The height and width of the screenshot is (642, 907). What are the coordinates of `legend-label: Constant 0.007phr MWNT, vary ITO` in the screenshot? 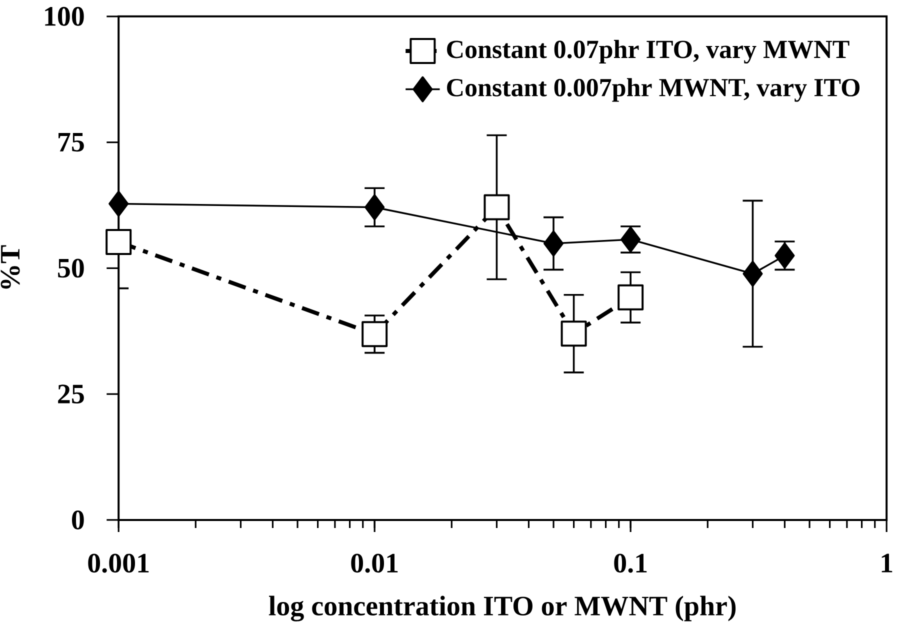 It's located at (653, 90).